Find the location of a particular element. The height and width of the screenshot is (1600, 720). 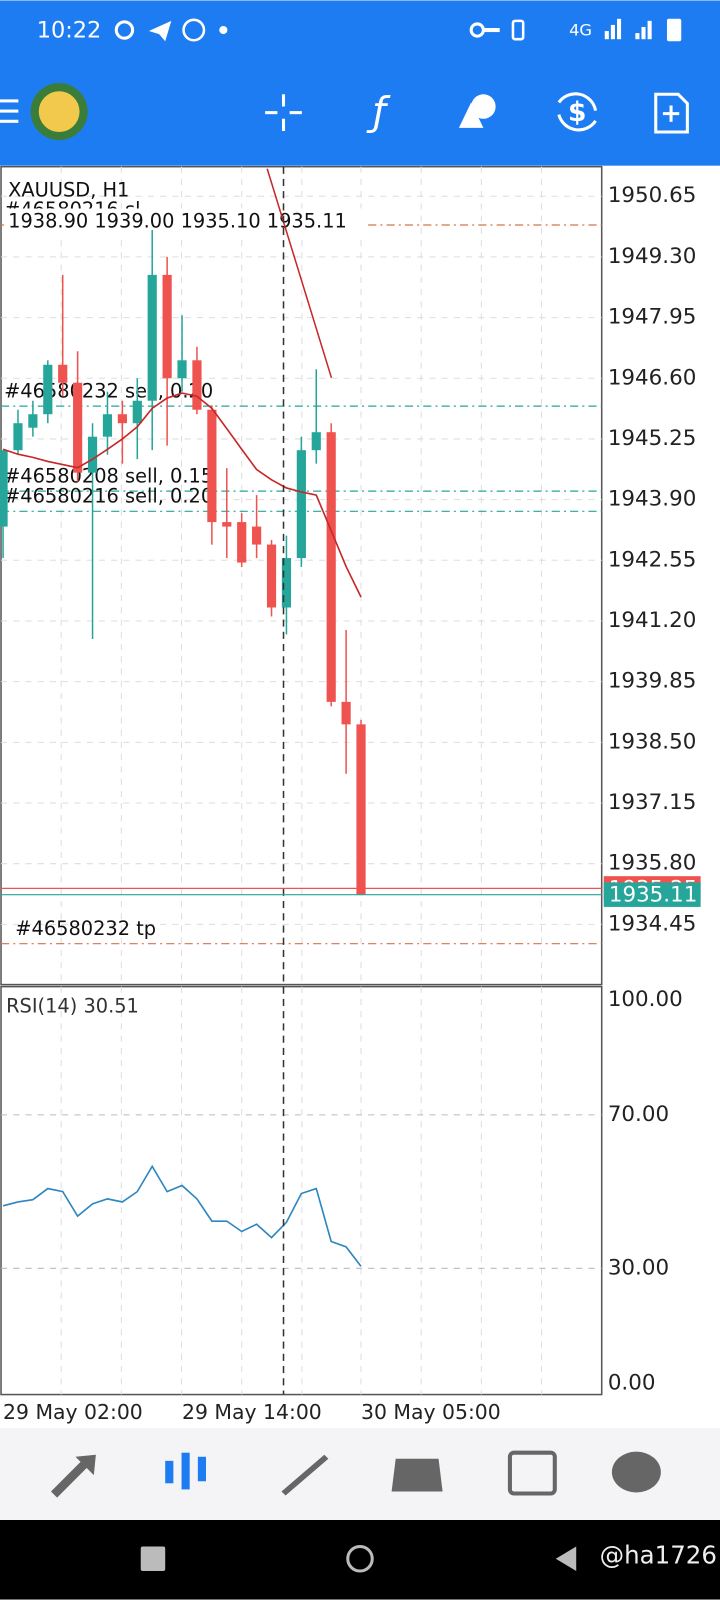

app-logo-inner is located at coordinates (59, 112).